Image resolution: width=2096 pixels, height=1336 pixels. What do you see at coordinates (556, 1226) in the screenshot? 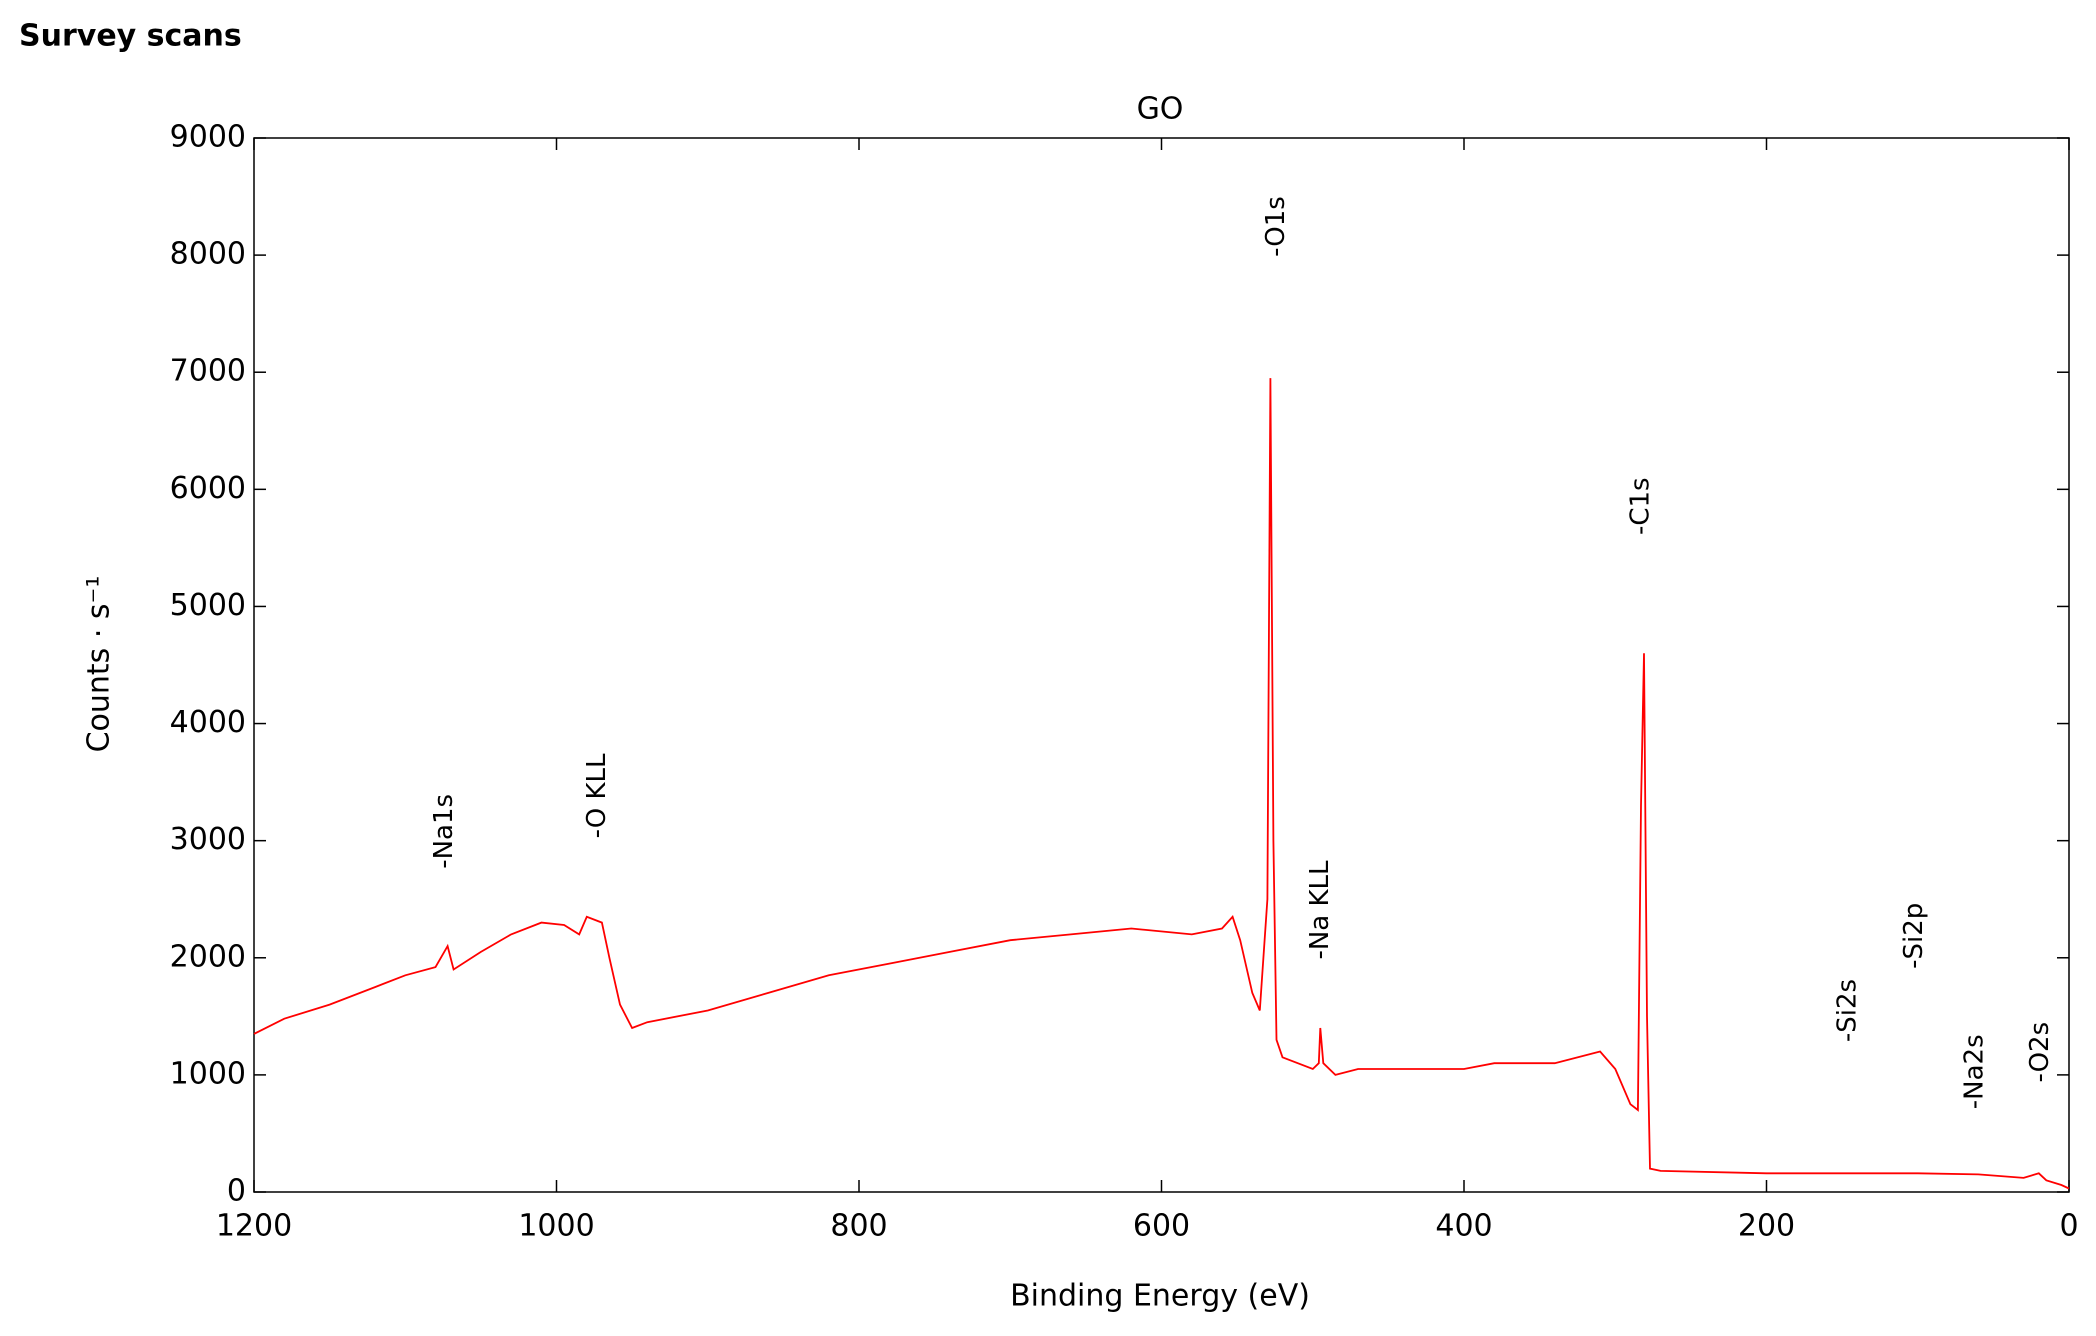
I see `x-tick-label: 1000` at bounding box center [556, 1226].